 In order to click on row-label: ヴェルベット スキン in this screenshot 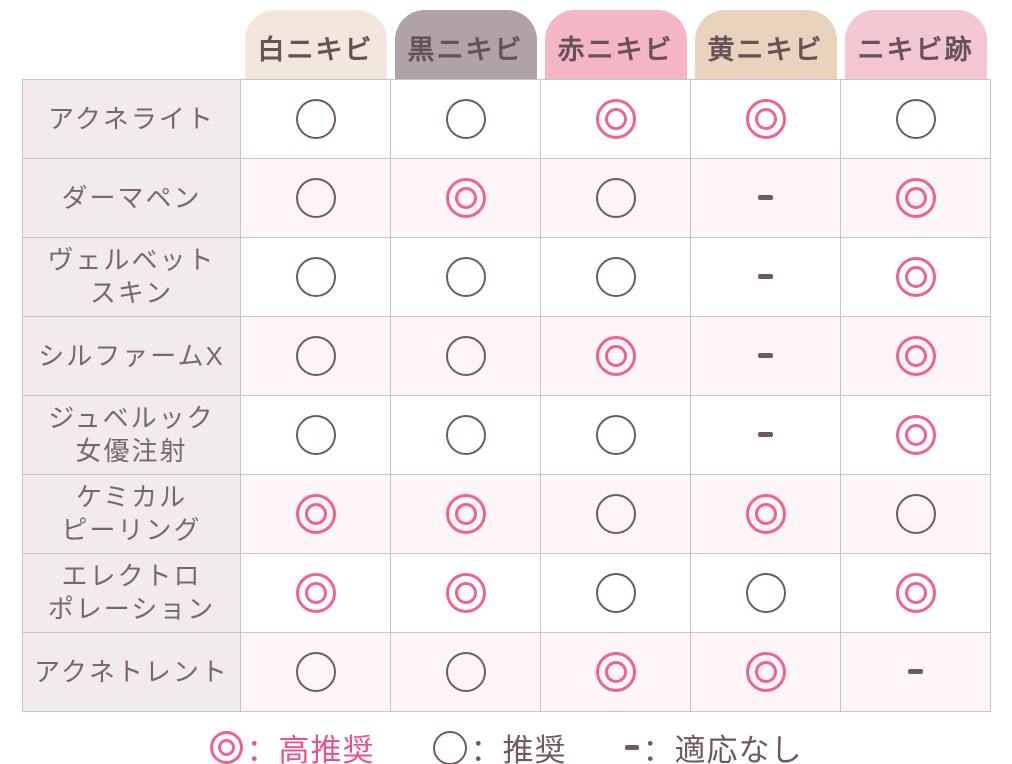, I will do `click(131, 277)`.